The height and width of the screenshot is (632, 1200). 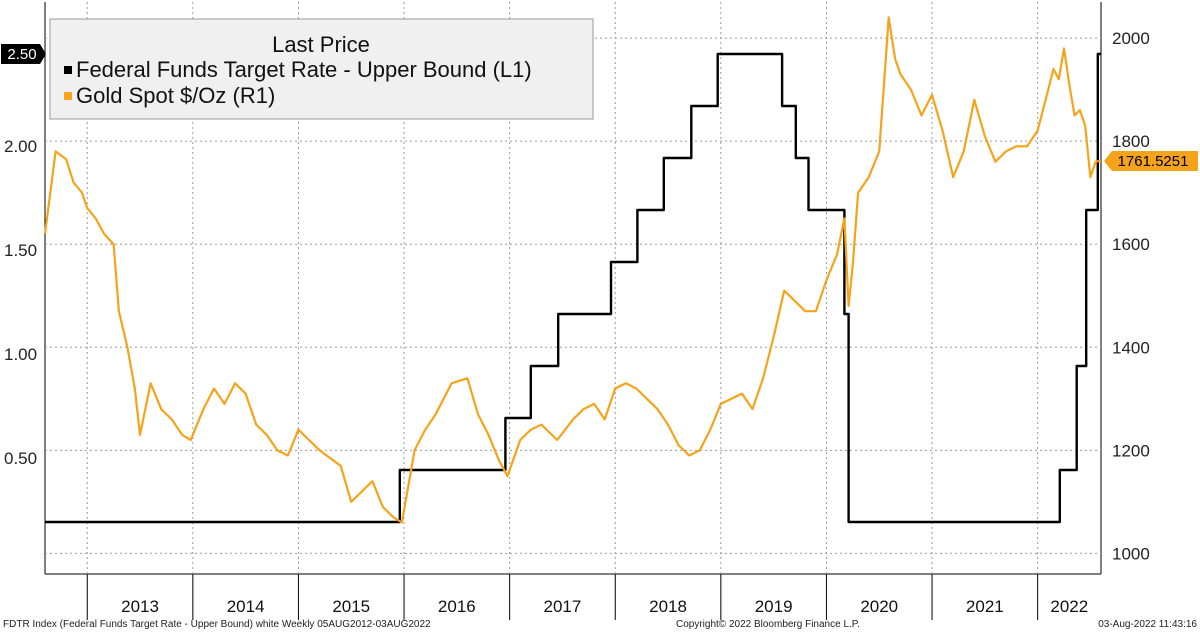 I want to click on year-label: 2021, so click(x=985, y=606).